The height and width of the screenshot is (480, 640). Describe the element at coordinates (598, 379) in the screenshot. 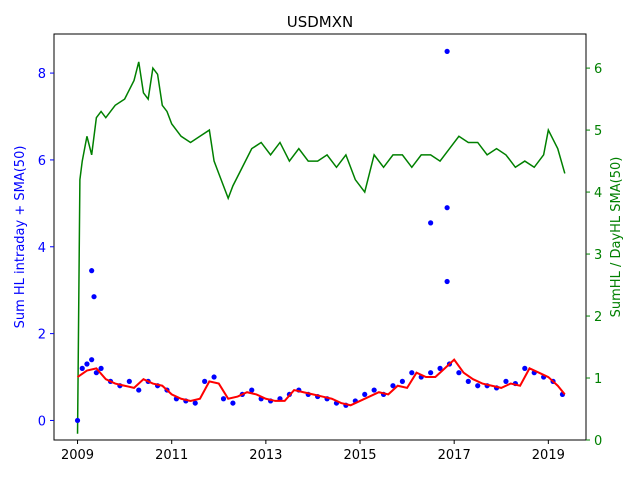

I see `y-right-tick-label: 1` at that location.